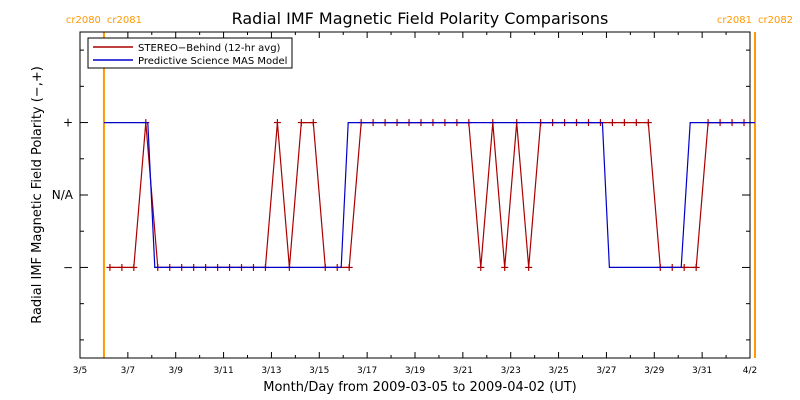 The image size is (800, 400). What do you see at coordinates (750, 371) in the screenshot?
I see `x-tick-label: 4/2` at bounding box center [750, 371].